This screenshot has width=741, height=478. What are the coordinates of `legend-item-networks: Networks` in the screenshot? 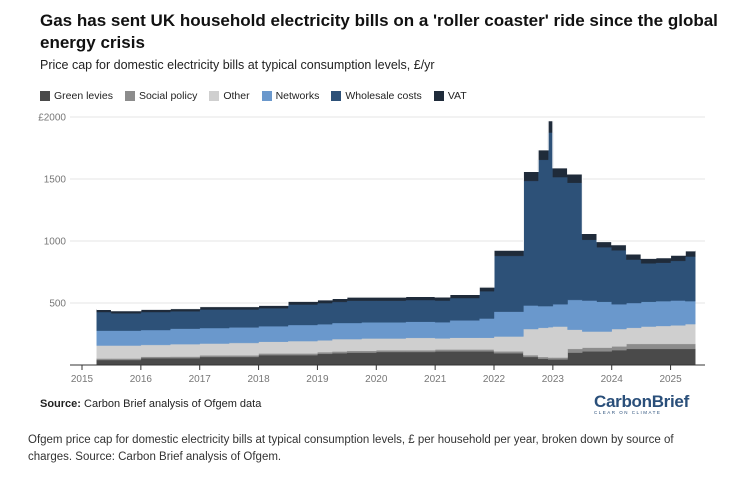 It's located at (290, 96).